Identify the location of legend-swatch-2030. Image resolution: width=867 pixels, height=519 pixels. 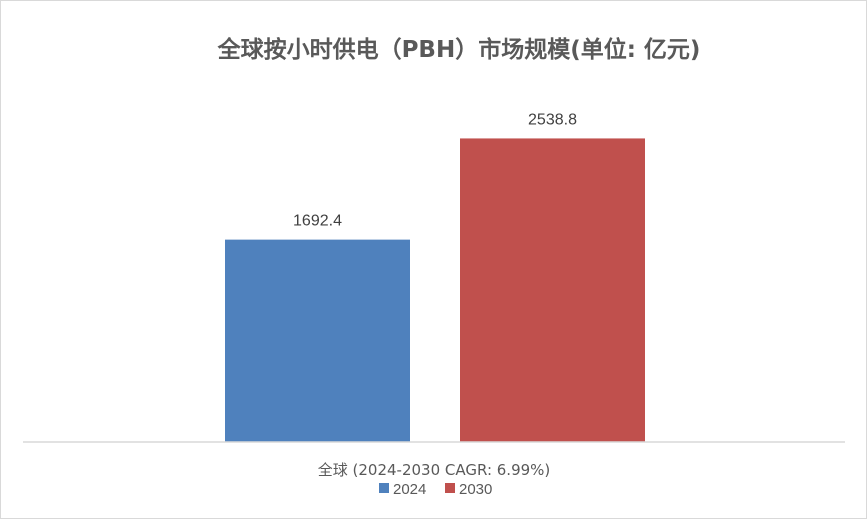
(450, 488).